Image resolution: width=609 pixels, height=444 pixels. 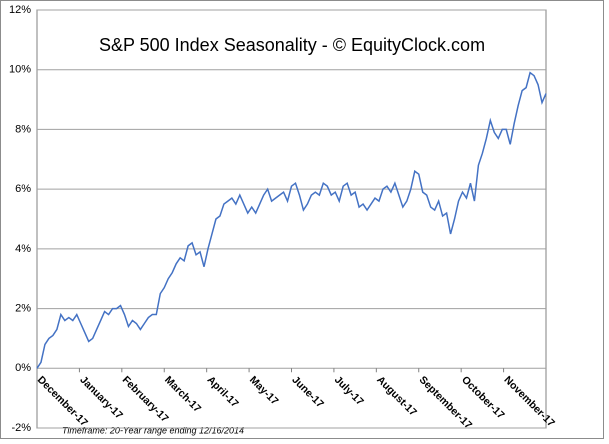 I want to click on y-tick-label: 10%, so click(x=20, y=70).